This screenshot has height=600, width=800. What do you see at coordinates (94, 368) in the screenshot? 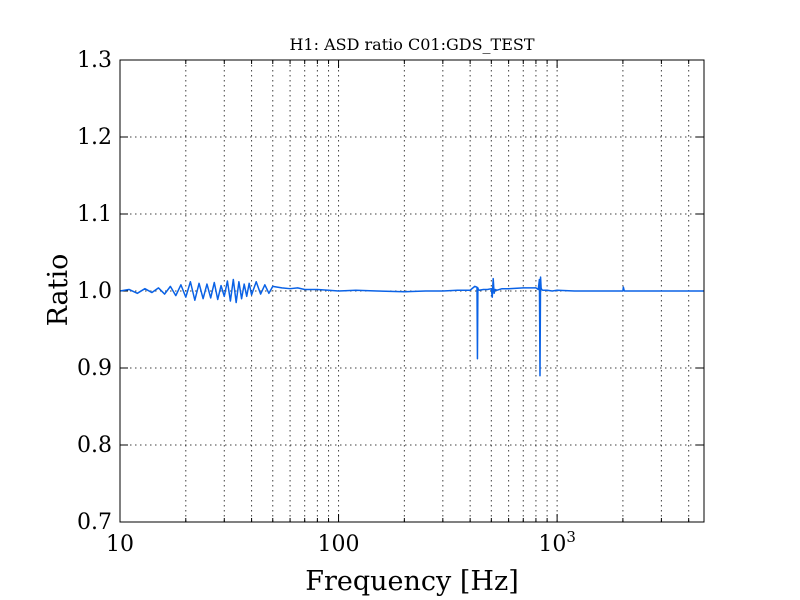
I see `y-tick-label: 0.9` at bounding box center [94, 368].